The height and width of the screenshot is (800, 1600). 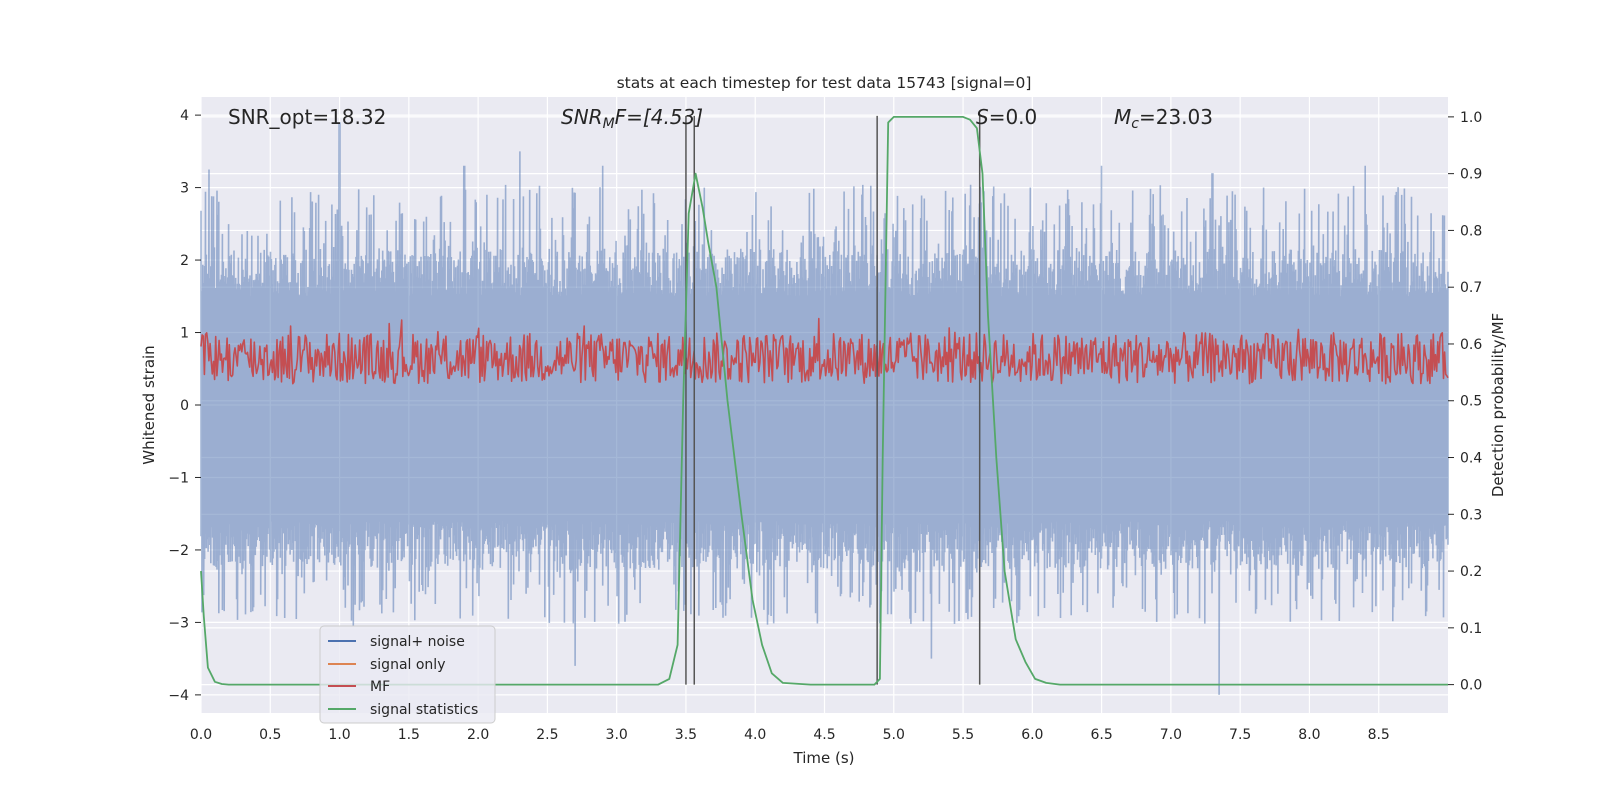 What do you see at coordinates (833, 400) in the screenshot?
I see `detection-markers` at bounding box center [833, 400].